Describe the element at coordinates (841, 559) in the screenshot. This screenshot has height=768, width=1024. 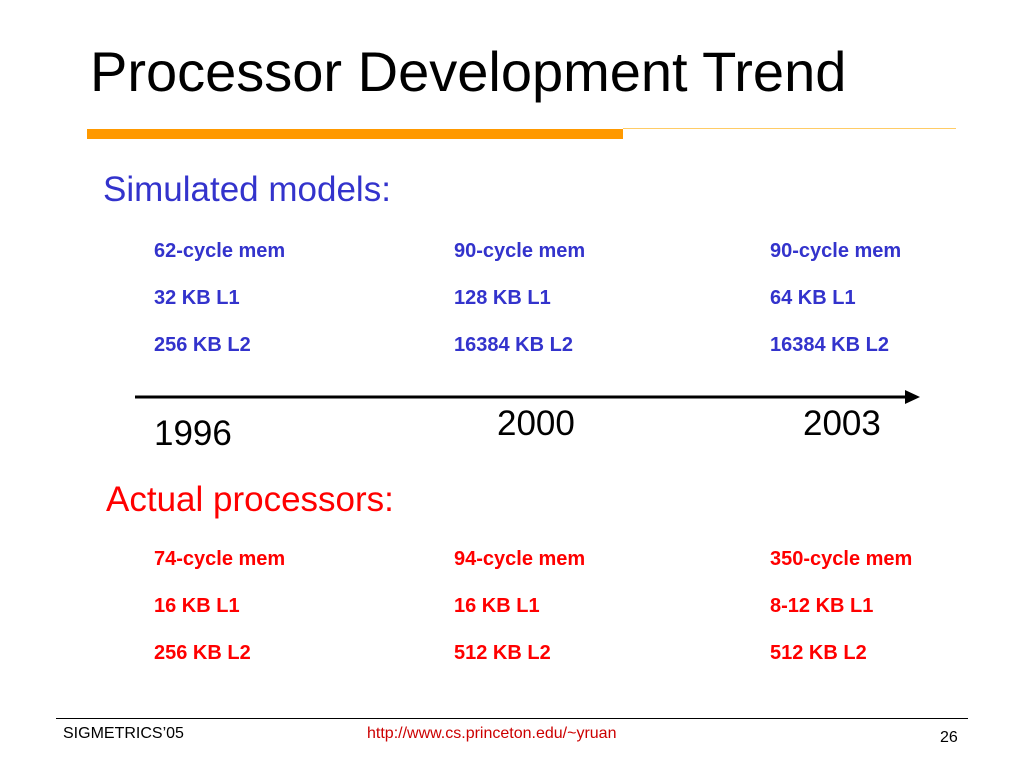
I see `act-2003-mem: 350-cycle mem` at that location.